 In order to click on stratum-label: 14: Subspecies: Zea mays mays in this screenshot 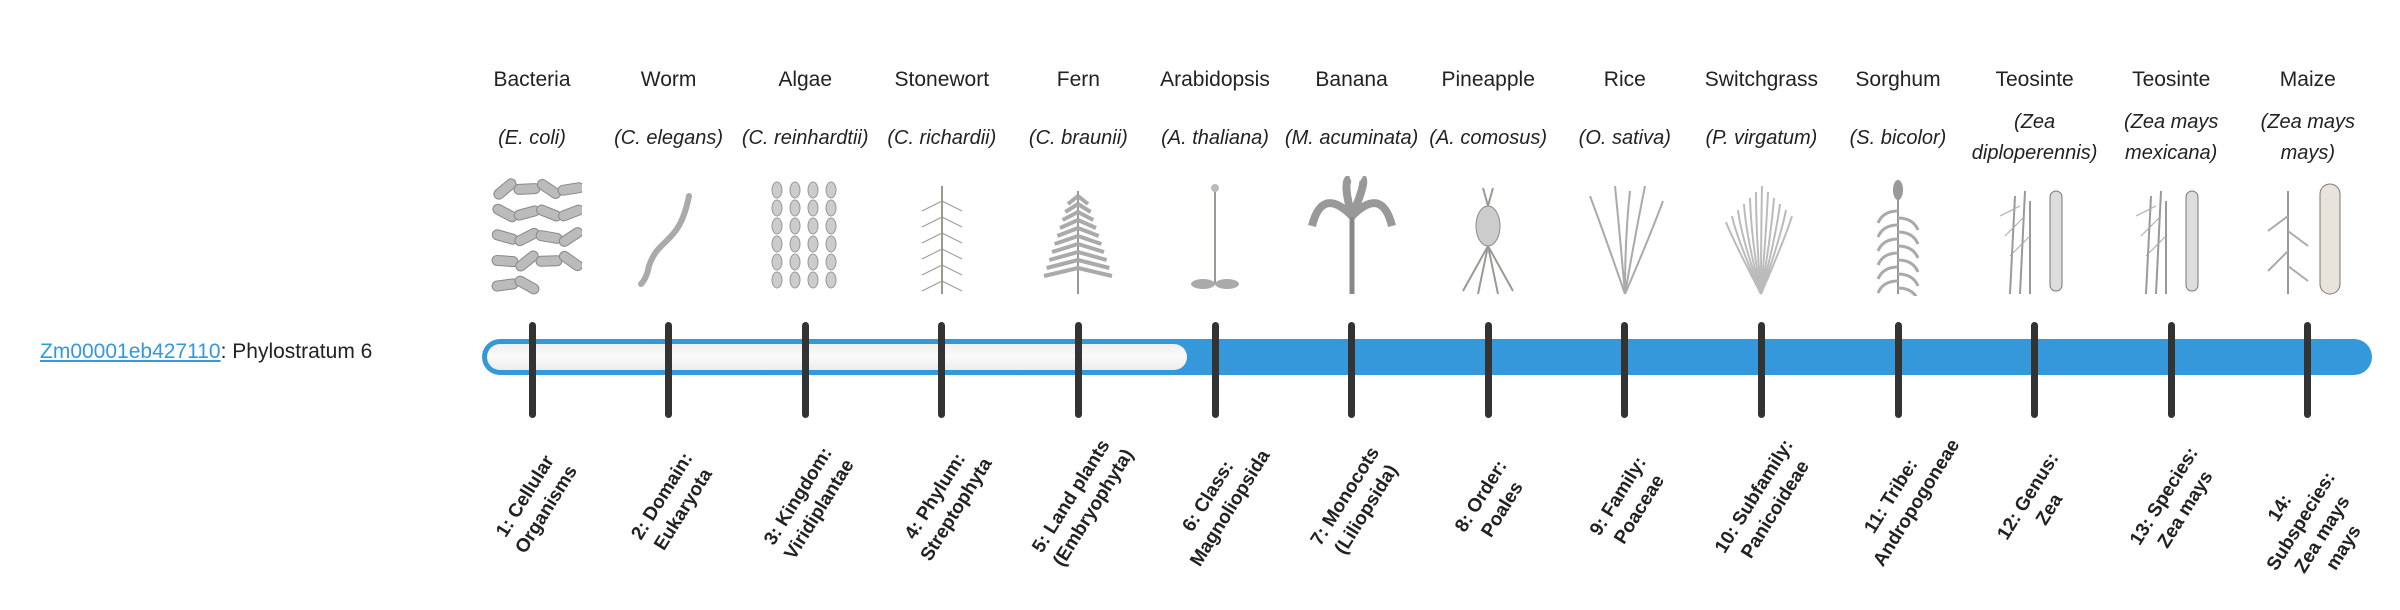, I will do `click(2314, 522)`.